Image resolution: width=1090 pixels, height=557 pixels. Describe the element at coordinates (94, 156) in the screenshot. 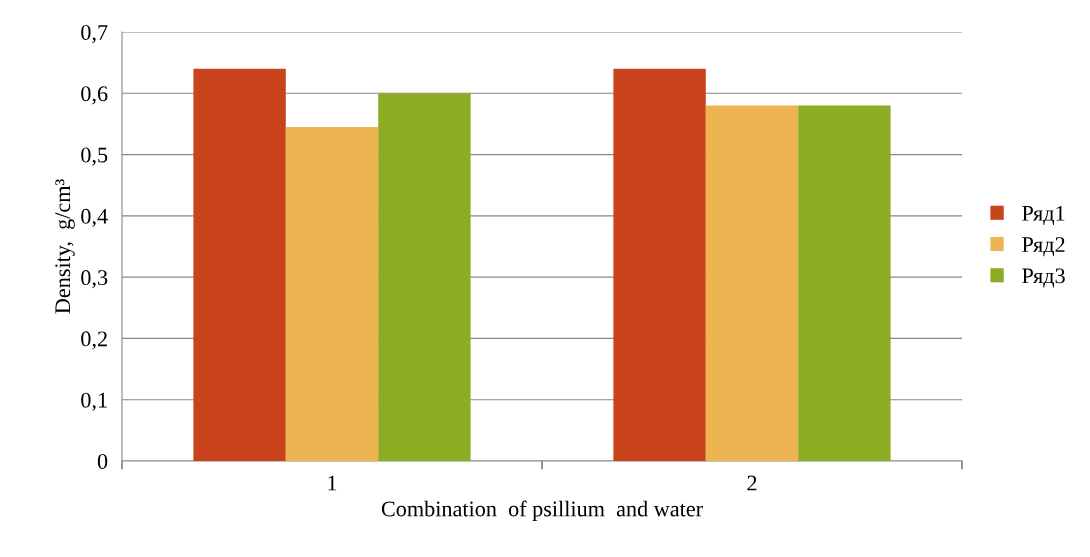

I see `y-tick-label: 0,5` at that location.